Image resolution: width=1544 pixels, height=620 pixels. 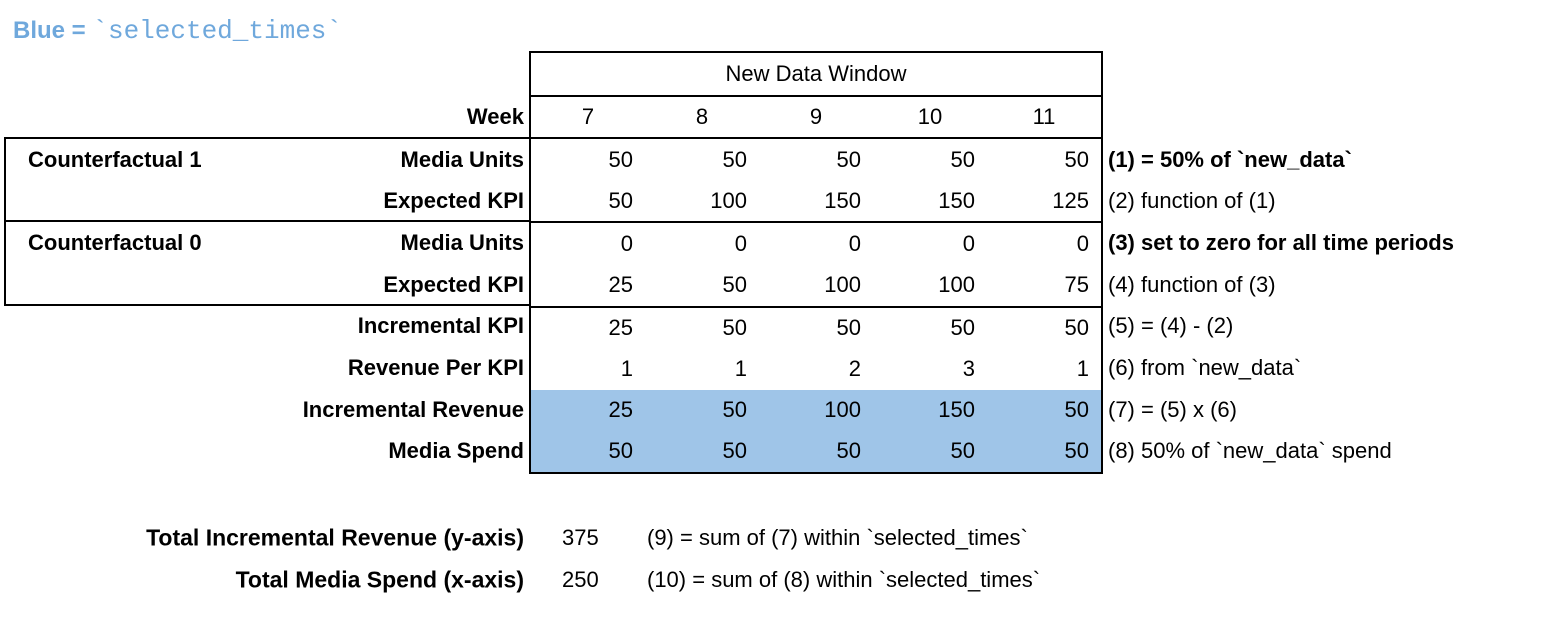 What do you see at coordinates (1171, 326) in the screenshot?
I see `row-annotation: (5) = (4) - (2)` at bounding box center [1171, 326].